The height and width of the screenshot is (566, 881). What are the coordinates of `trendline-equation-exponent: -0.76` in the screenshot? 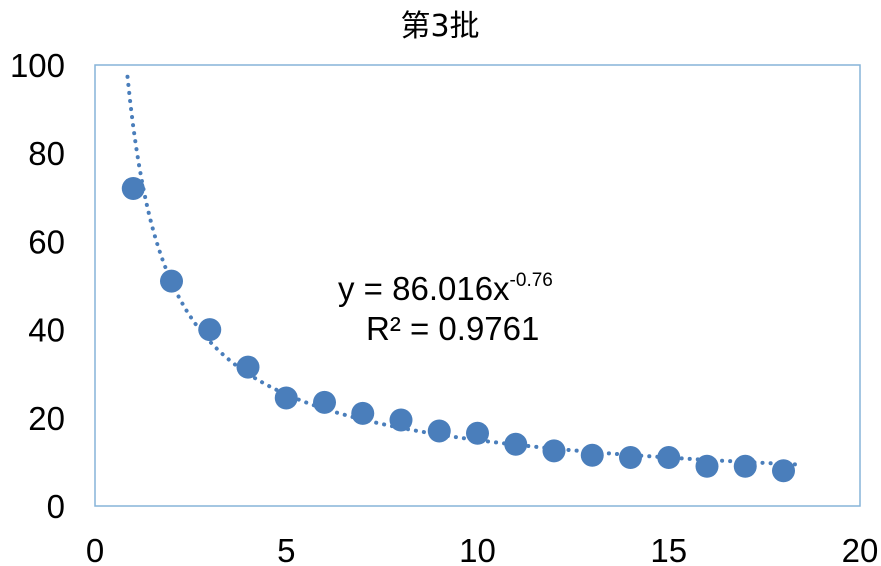 It's located at (531, 280).